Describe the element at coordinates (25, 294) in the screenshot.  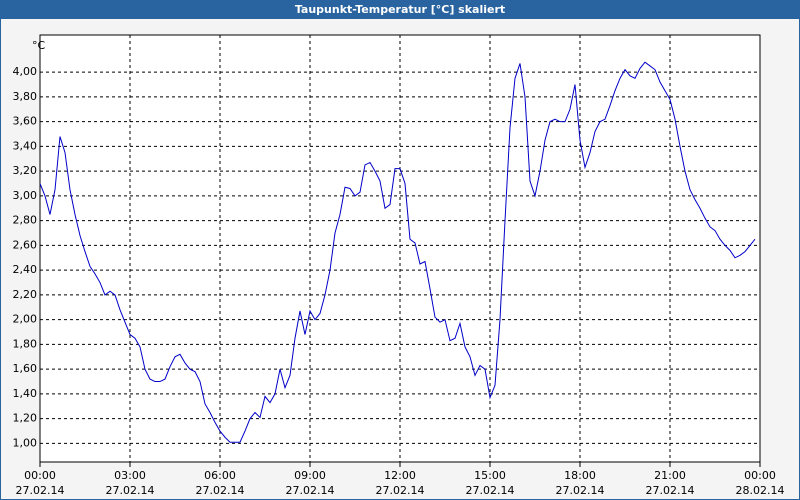
I see `y-tick-label: 2,20` at that location.